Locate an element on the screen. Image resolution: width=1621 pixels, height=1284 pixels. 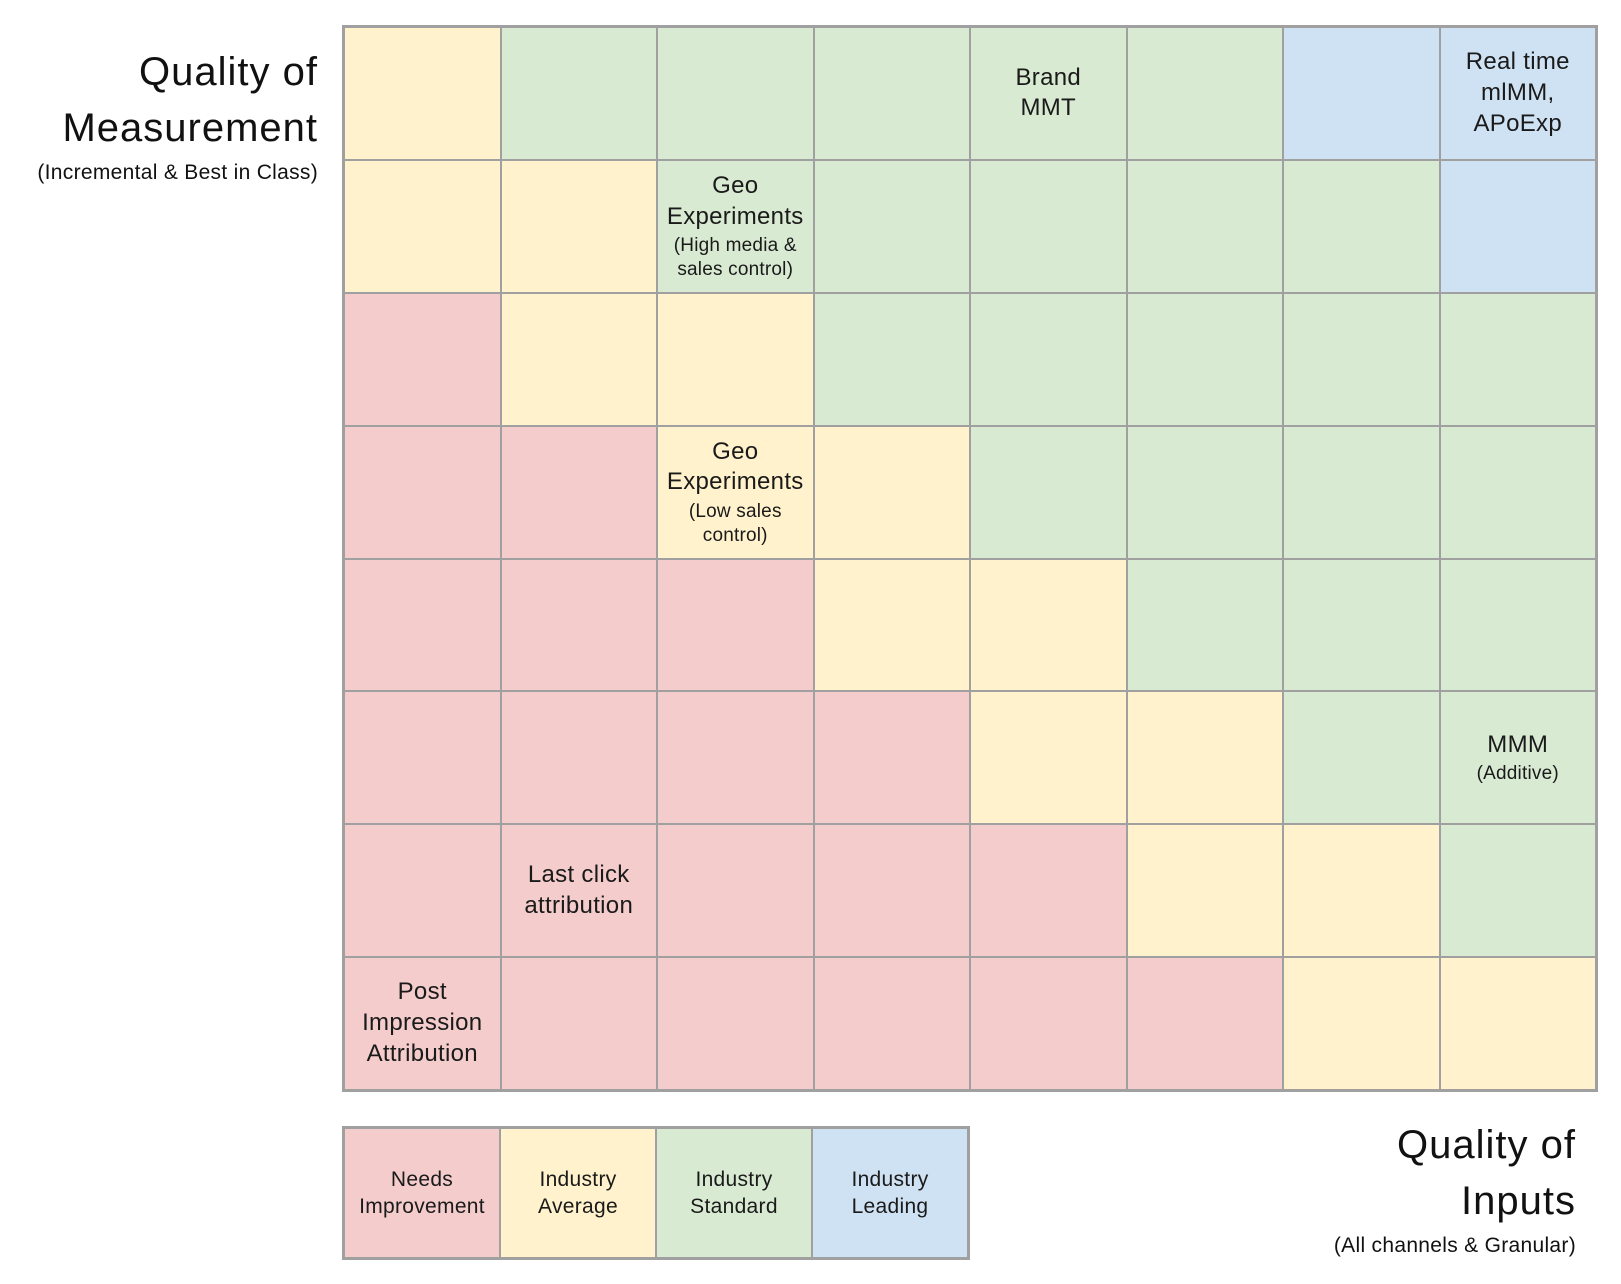
matrix-cell-r1c3 is located at coordinates (735, 93).